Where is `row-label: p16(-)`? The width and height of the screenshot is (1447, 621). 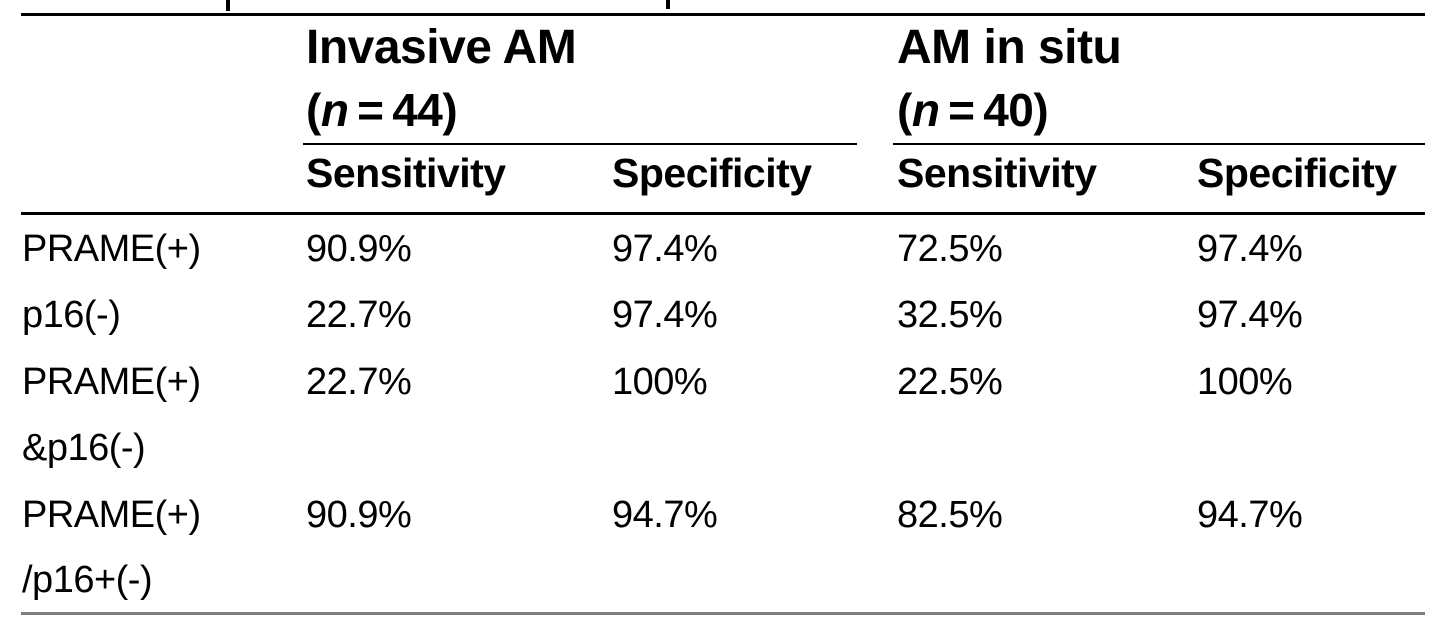
row-label: p16(-) is located at coordinates (71, 315).